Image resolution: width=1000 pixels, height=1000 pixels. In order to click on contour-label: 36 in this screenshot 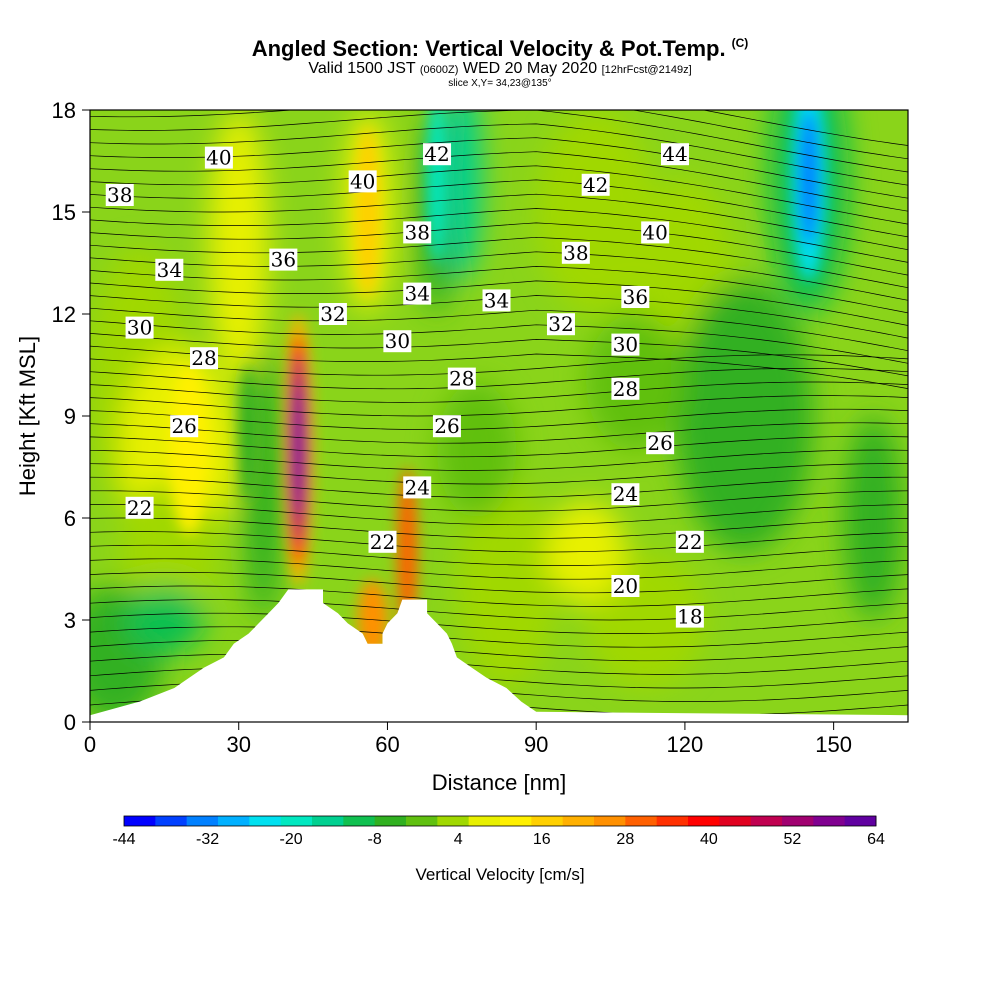, I will do `click(635, 297)`.